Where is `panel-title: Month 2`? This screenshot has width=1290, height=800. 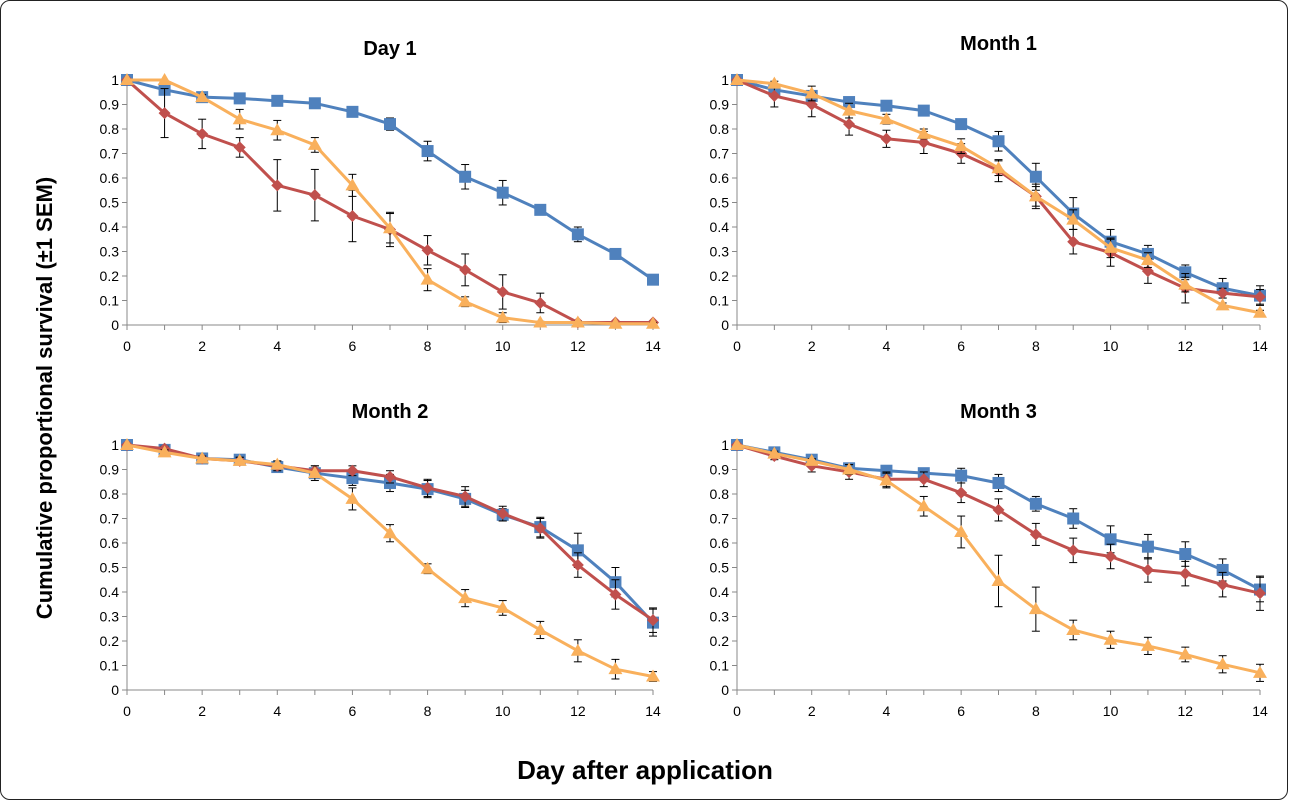
panel-title: Month 2 is located at coordinates (390, 412).